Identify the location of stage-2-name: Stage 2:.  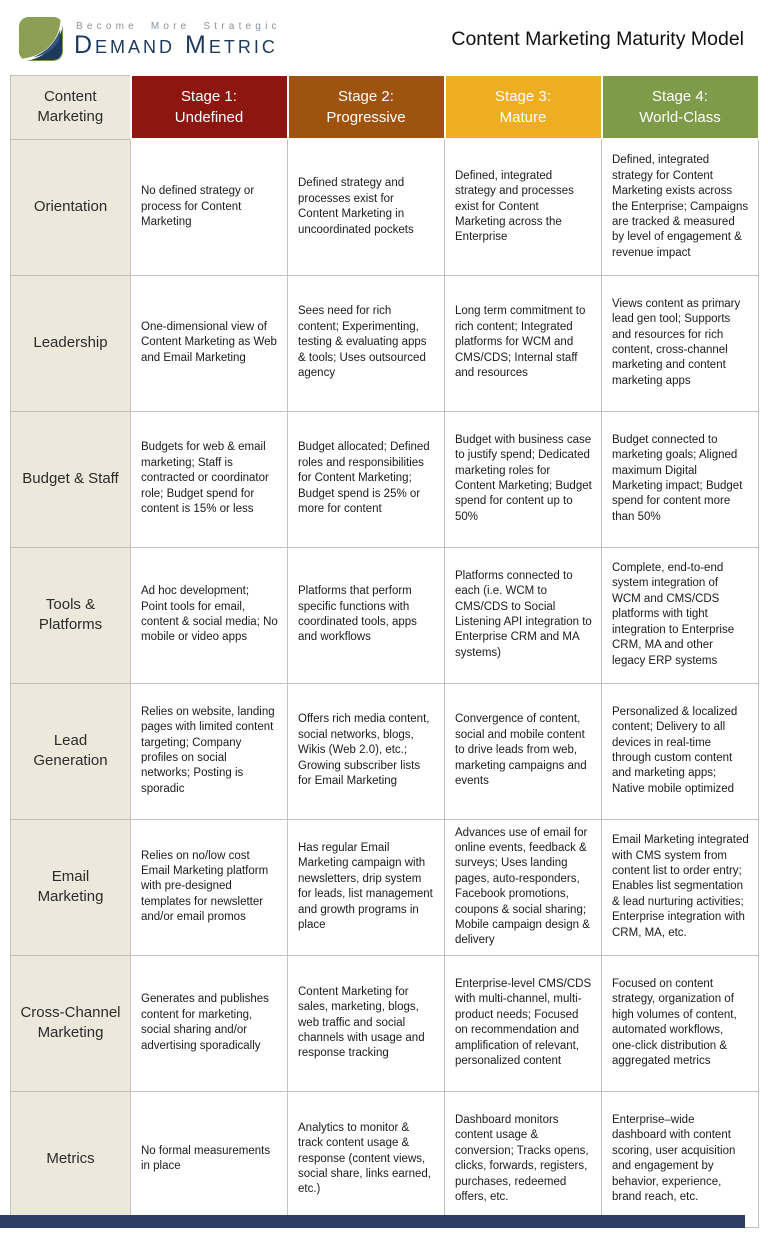
(366, 96).